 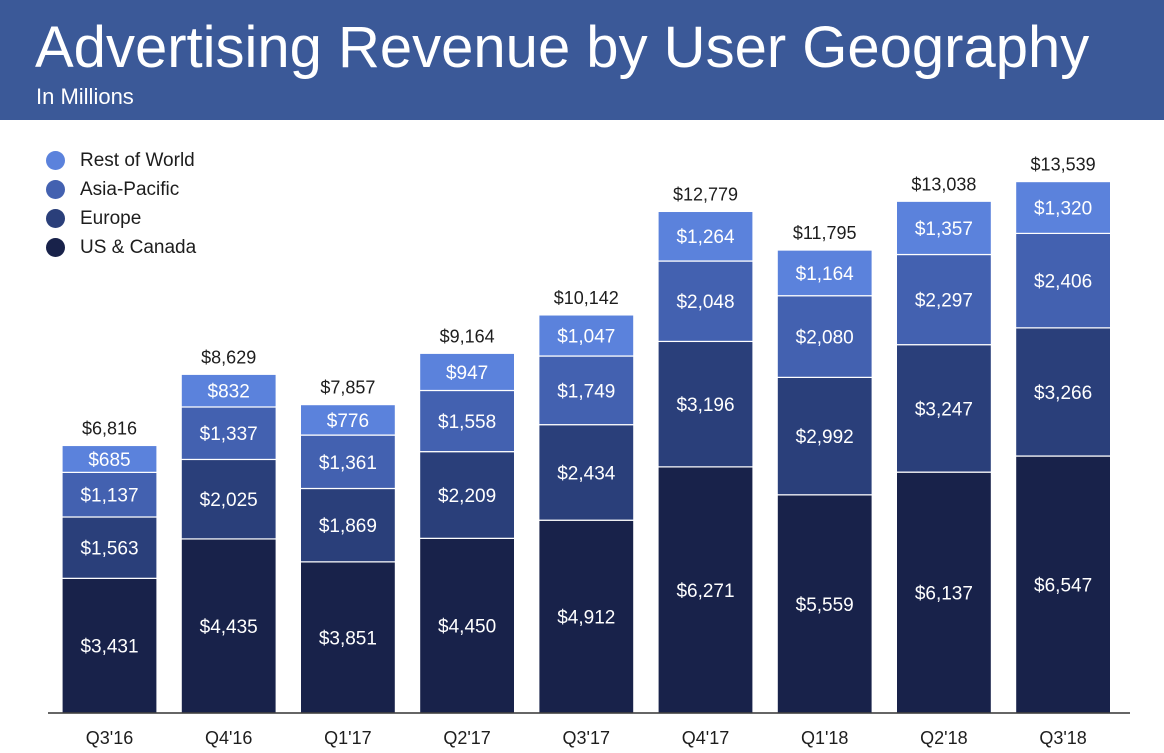 I want to click on data-label-asia-pacific: $2,297, so click(x=944, y=301).